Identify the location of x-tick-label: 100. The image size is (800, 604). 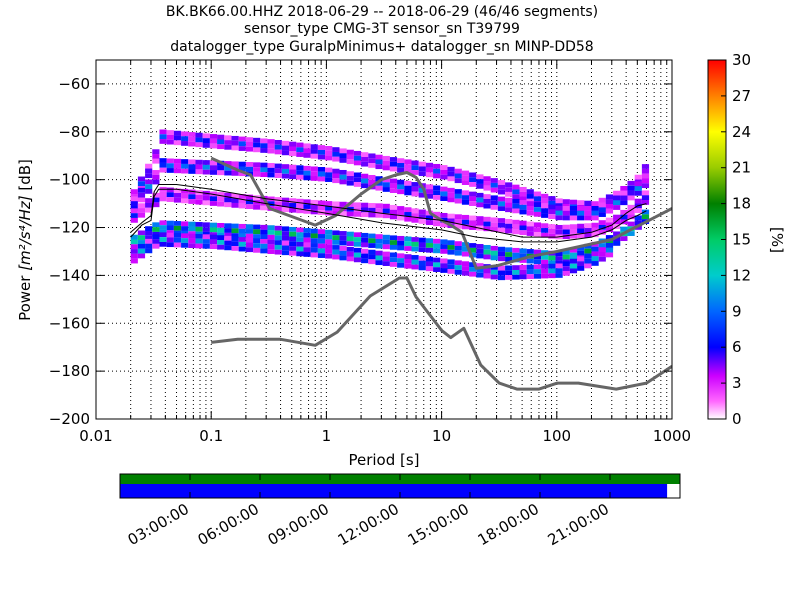
(556, 436).